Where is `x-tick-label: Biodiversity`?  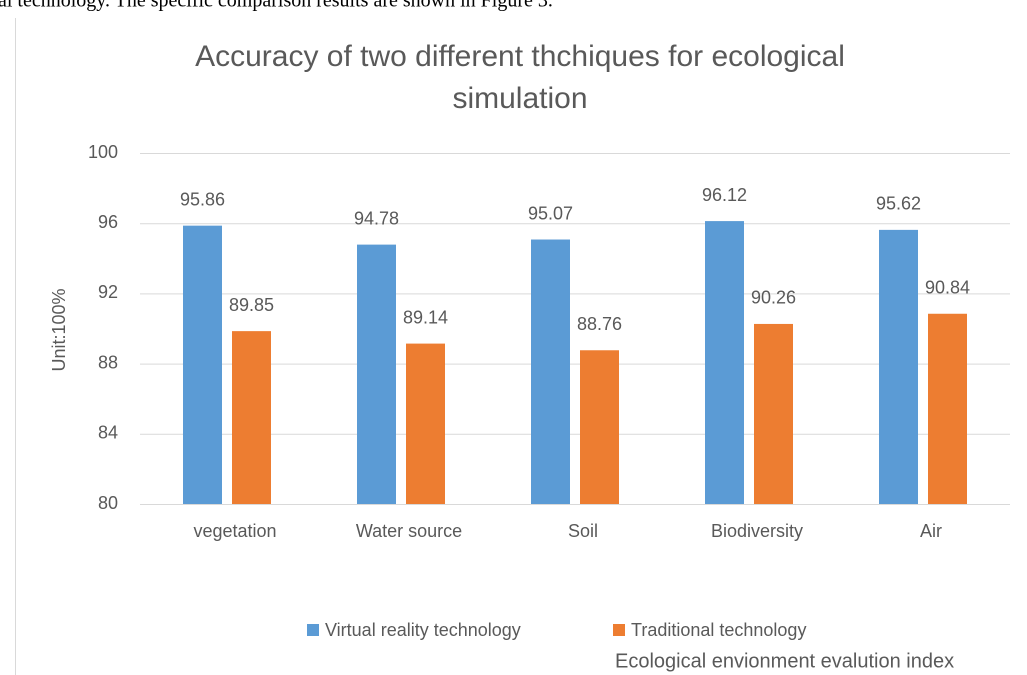
x-tick-label: Biodiversity is located at coordinates (757, 531).